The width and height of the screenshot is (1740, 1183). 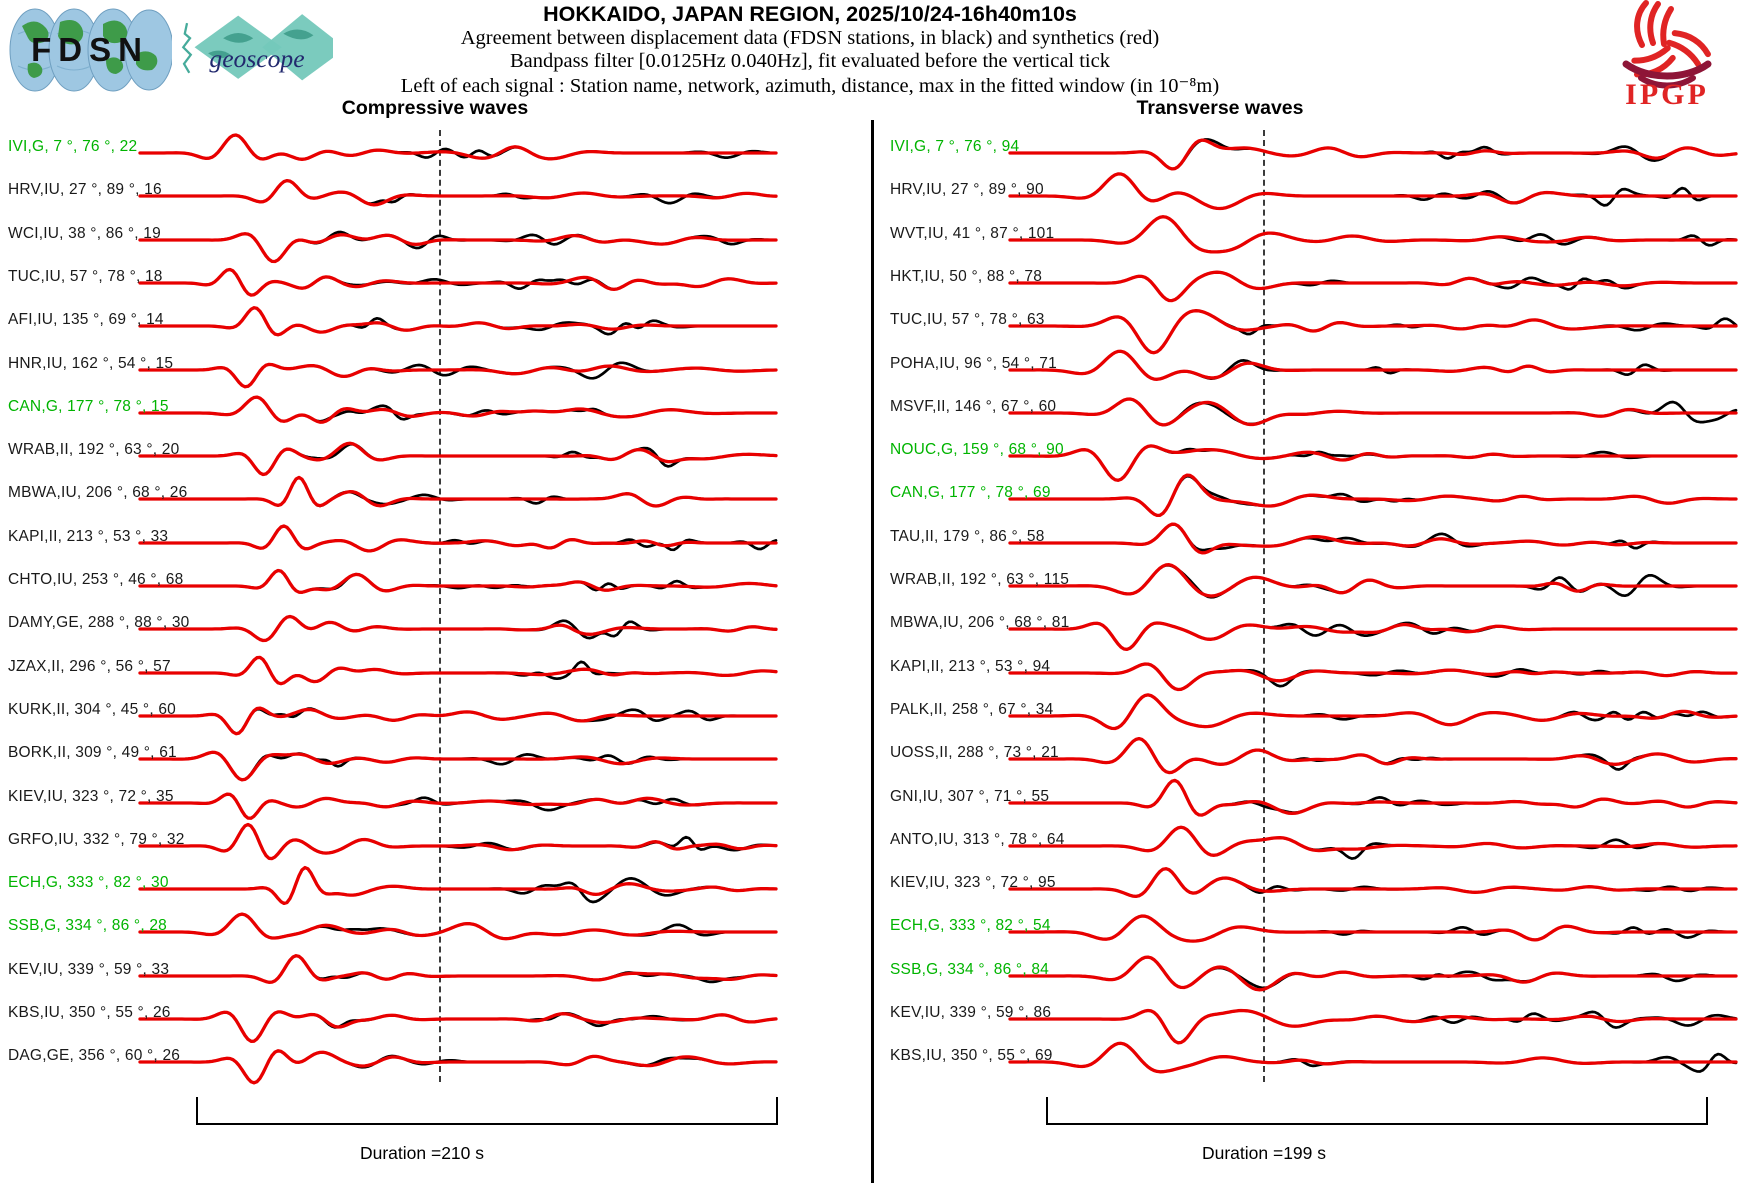 I want to click on station-label: UOSS,II, 288 °, 73 °, 21, so click(x=974, y=753).